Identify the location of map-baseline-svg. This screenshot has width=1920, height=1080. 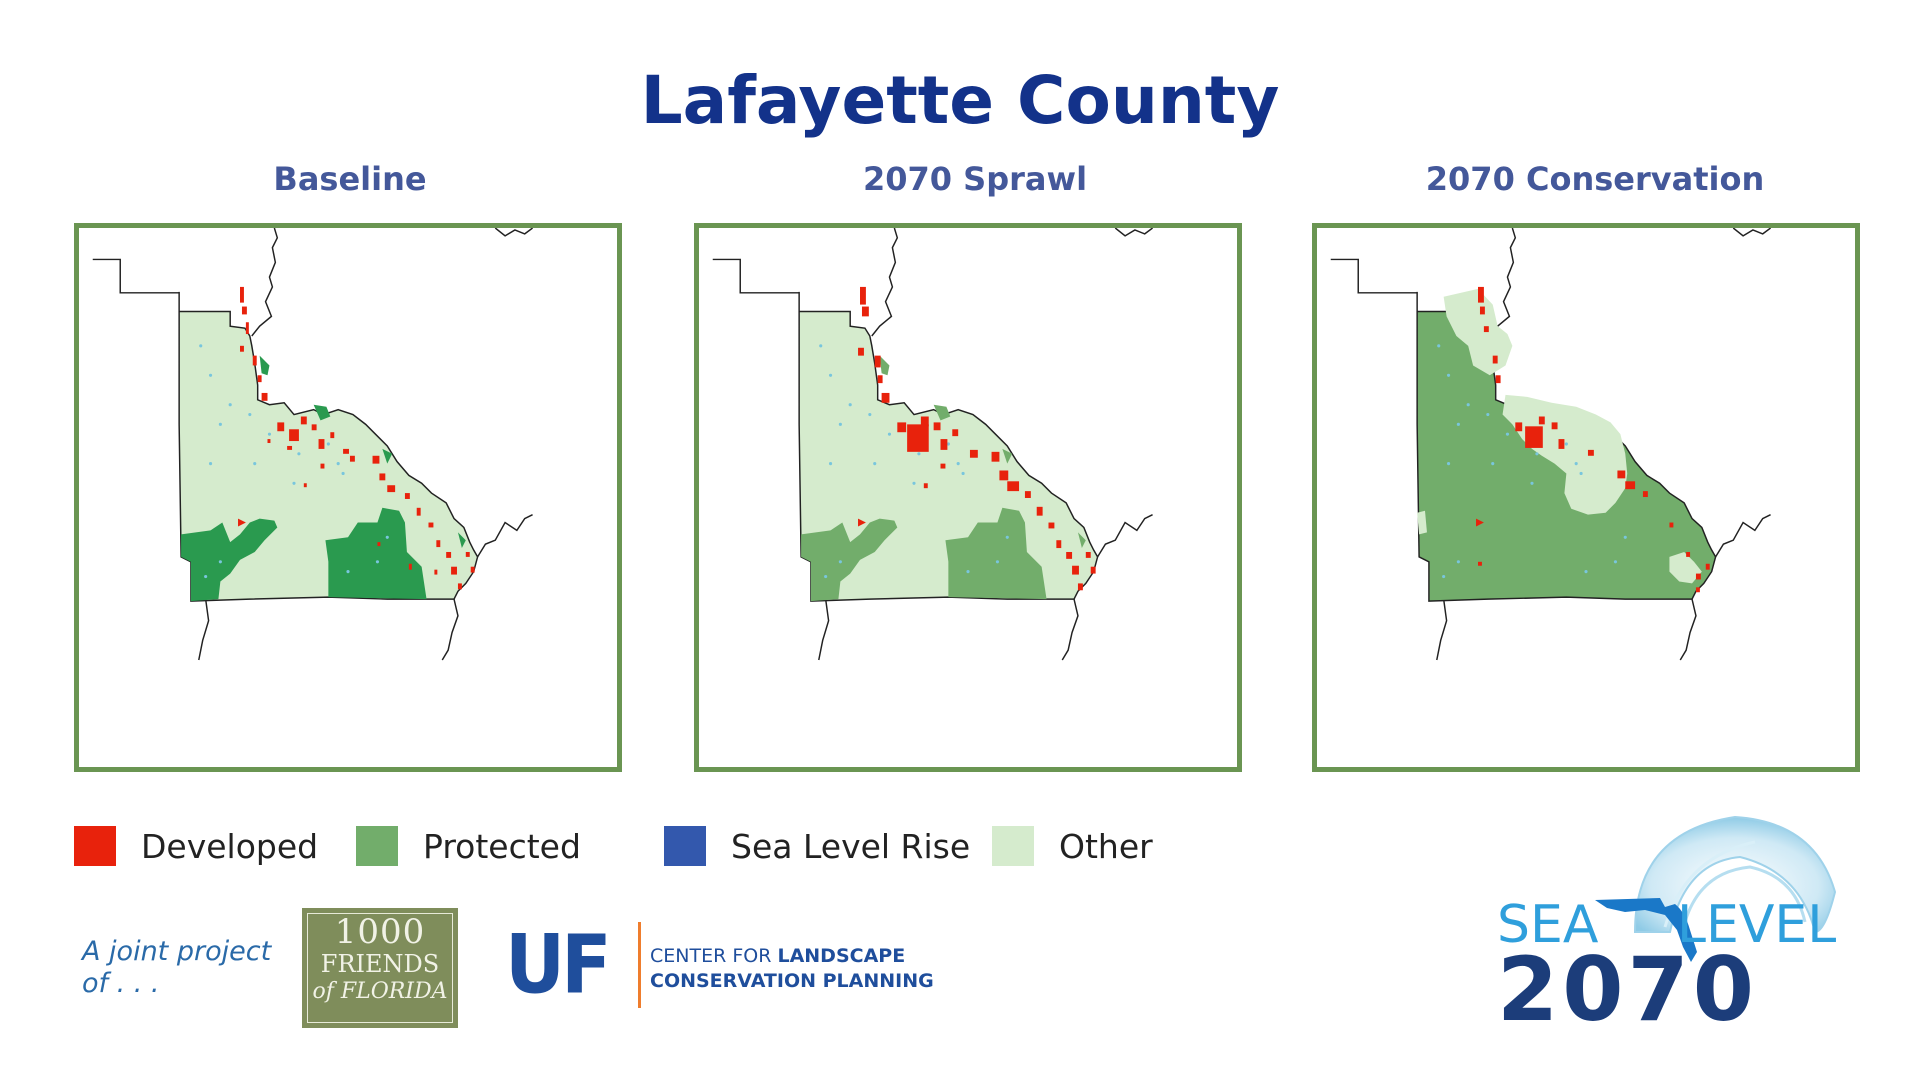
(313, 444).